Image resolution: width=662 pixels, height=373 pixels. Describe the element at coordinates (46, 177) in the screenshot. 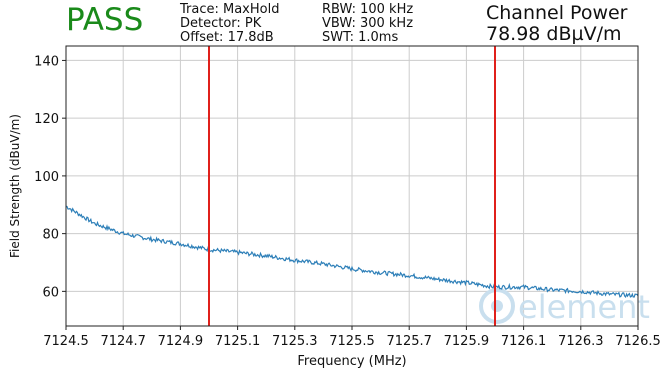

I see `y-tick-label: 100` at that location.